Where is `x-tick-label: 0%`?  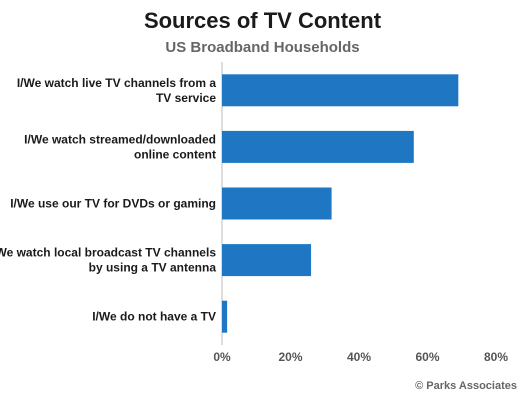 x-tick-label: 0% is located at coordinates (222, 357).